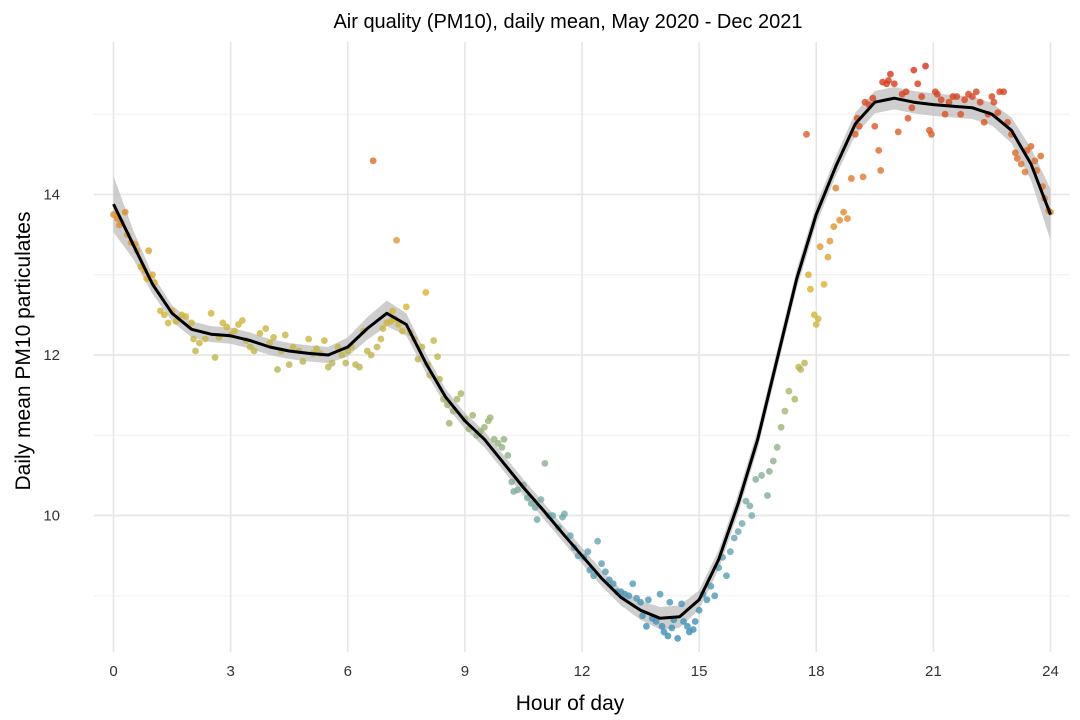  What do you see at coordinates (51, 355) in the screenshot?
I see `y-tick-label: 12` at bounding box center [51, 355].